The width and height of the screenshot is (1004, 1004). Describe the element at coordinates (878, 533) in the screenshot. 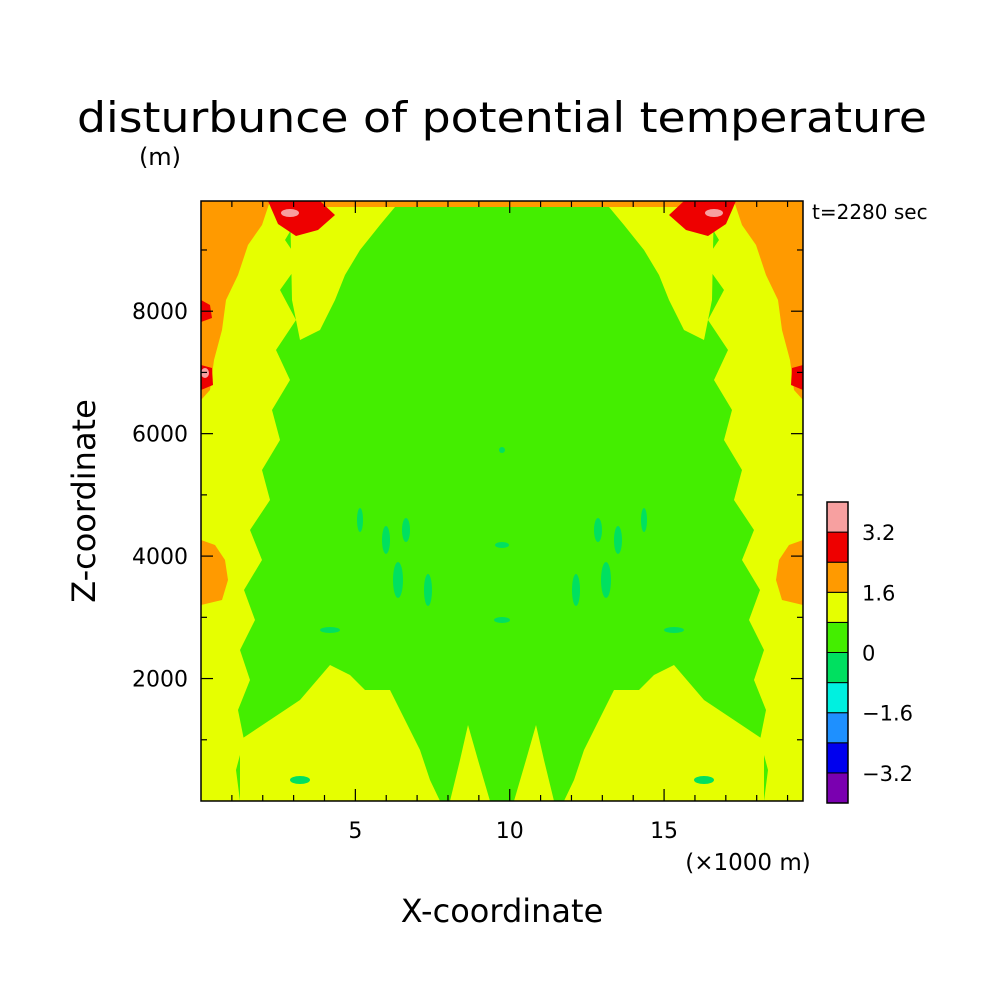

I see `colorbar-tick-label: 3.2` at that location.